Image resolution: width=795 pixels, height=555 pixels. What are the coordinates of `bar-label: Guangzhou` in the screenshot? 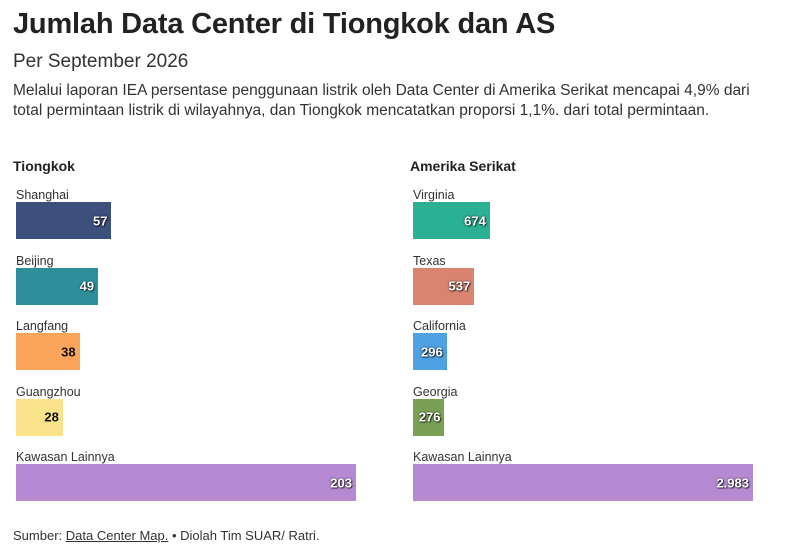 It's located at (48, 391).